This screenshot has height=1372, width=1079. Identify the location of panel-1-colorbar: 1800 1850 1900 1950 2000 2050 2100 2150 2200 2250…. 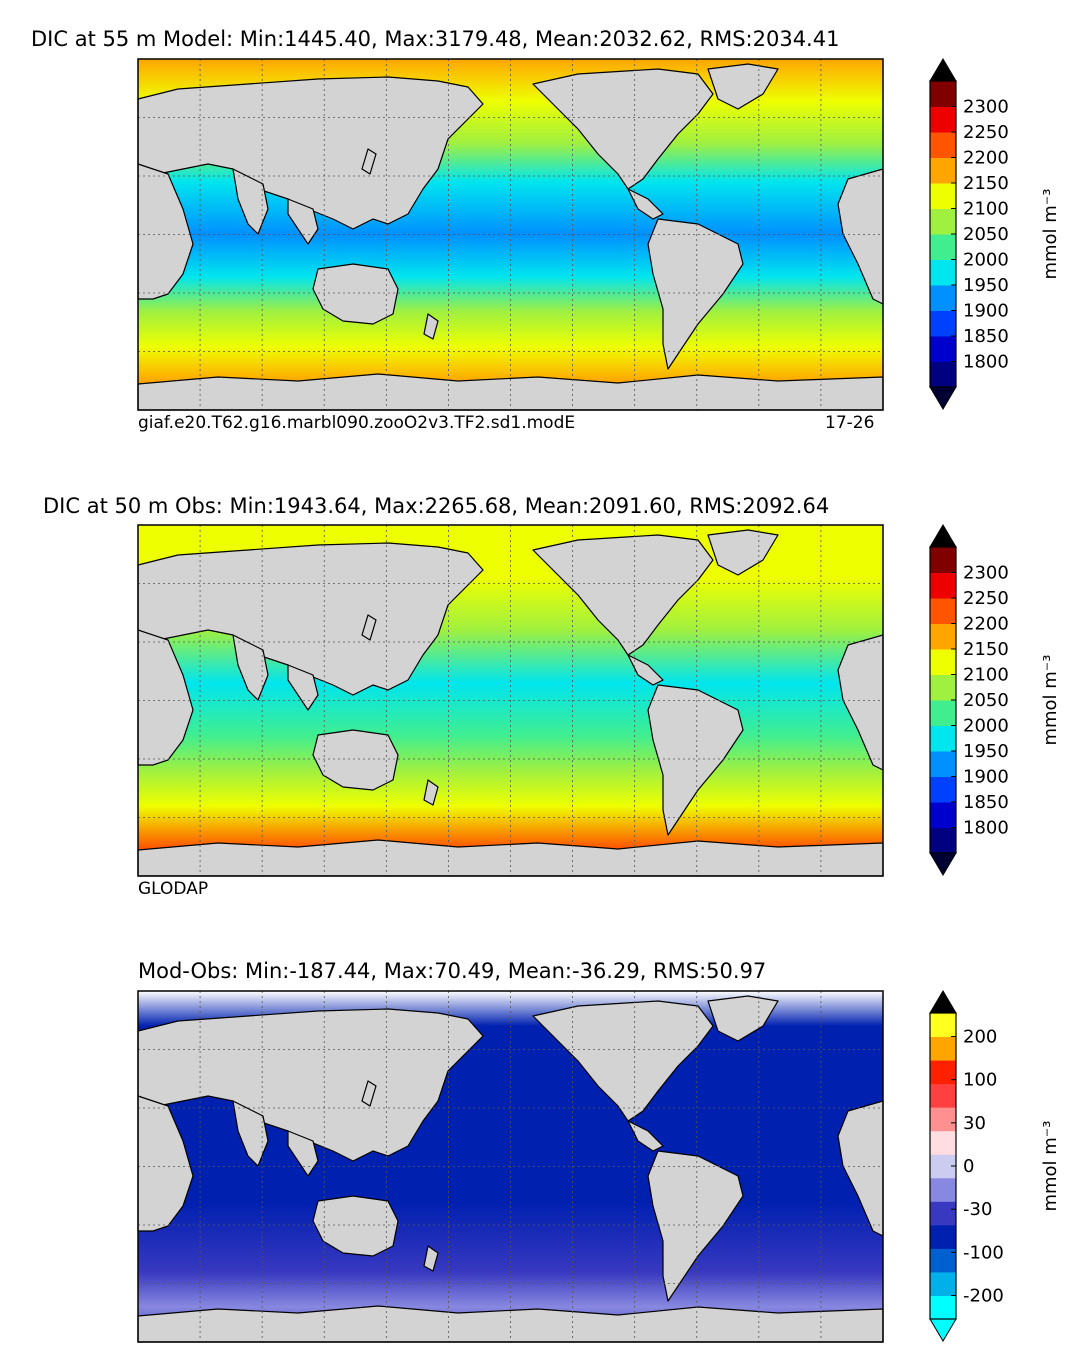
(995, 234).